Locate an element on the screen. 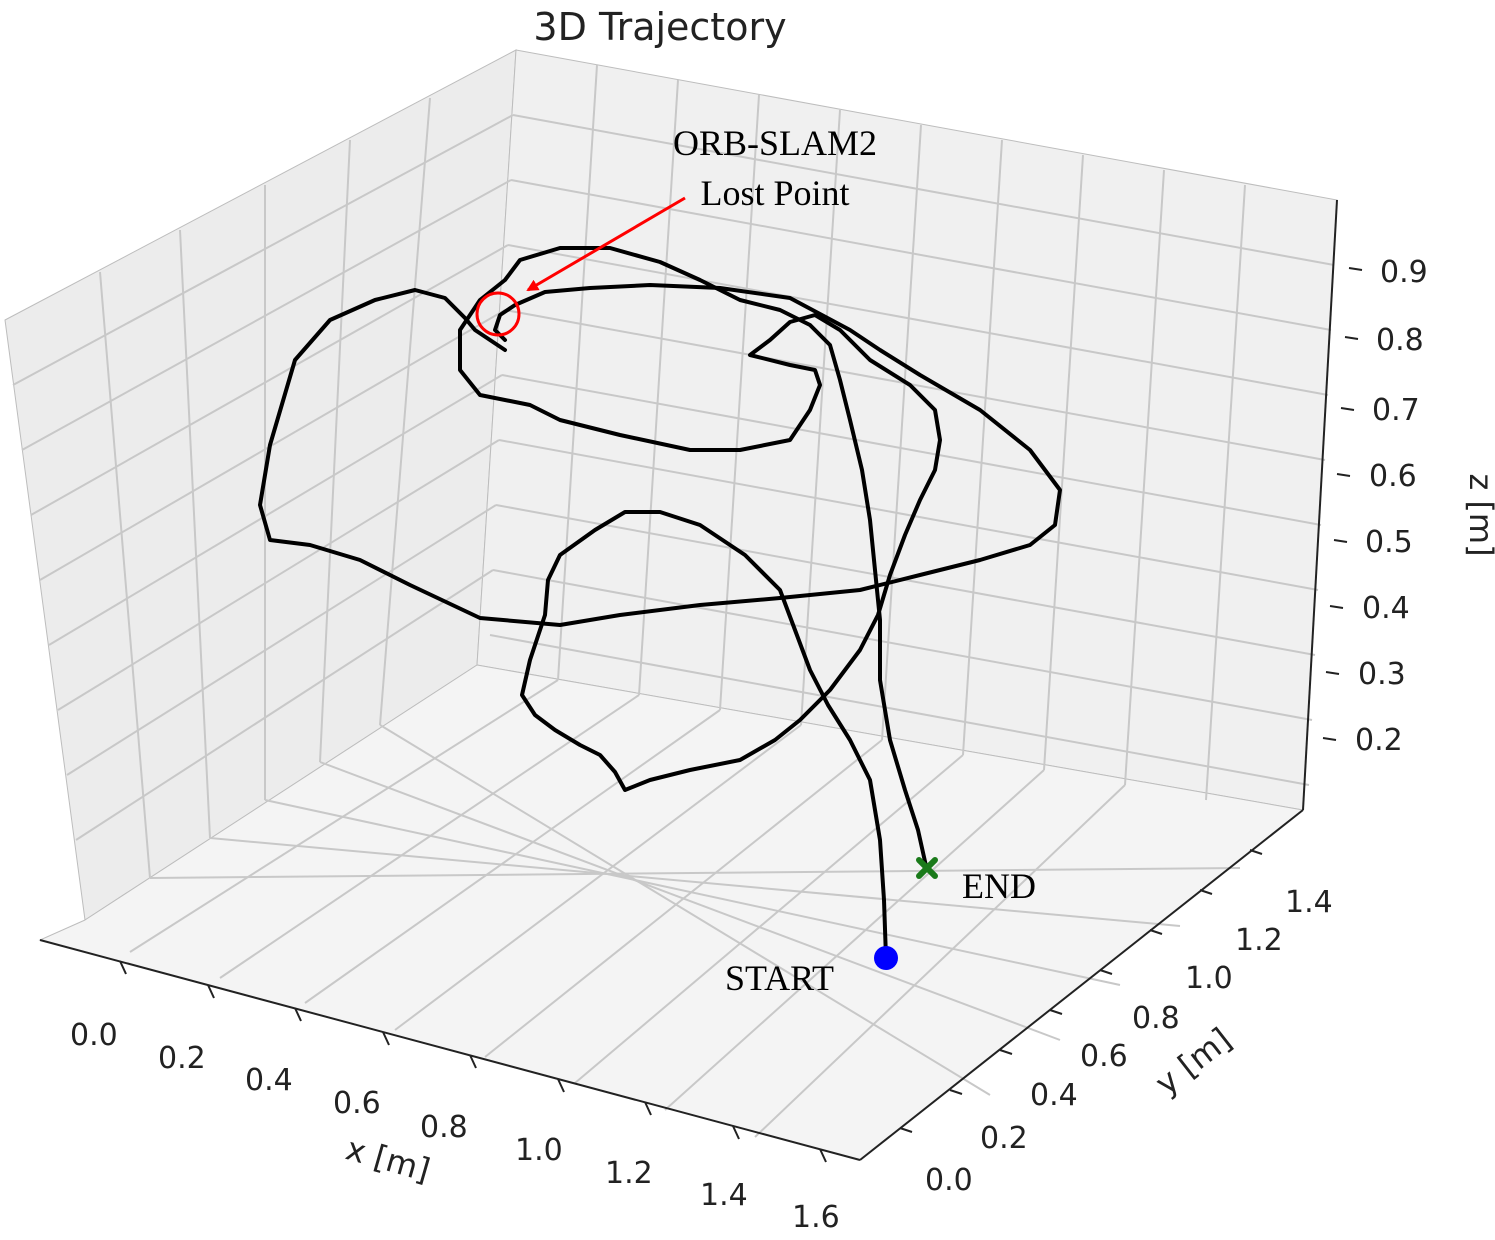 This screenshot has width=1495, height=1240. start-marker is located at coordinates (886, 958).